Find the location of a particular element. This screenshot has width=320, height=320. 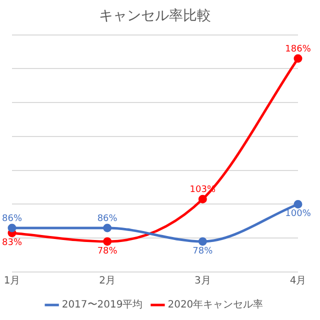

x-tick-label: 4月 is located at coordinates (298, 281).